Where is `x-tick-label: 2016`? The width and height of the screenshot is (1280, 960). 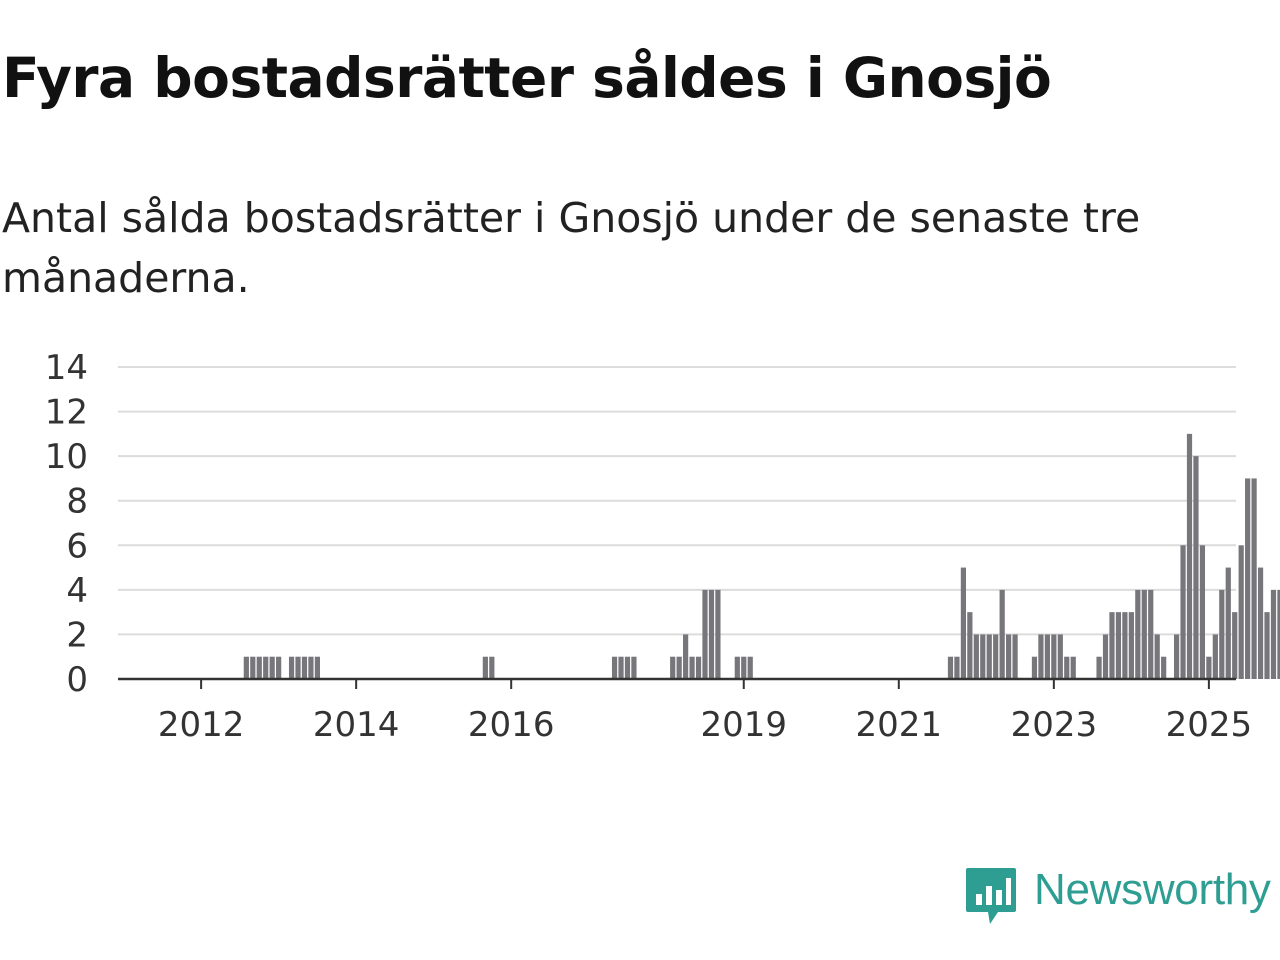 x-tick-label: 2016 is located at coordinates (511, 725).